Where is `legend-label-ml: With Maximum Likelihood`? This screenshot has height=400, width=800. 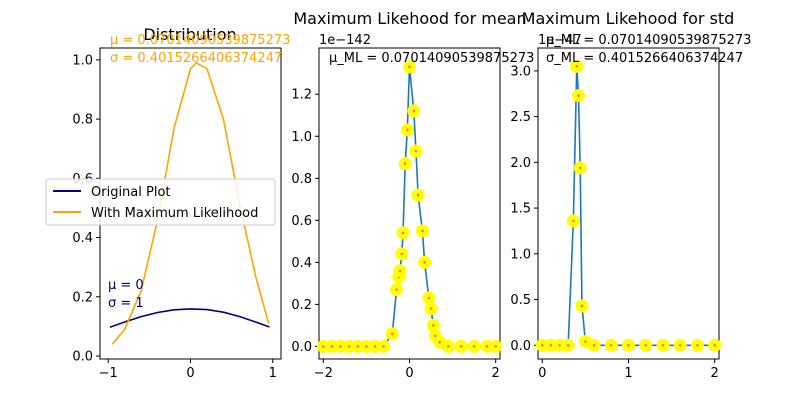 legend-label-ml: With Maximum Likelihood is located at coordinates (174, 213).